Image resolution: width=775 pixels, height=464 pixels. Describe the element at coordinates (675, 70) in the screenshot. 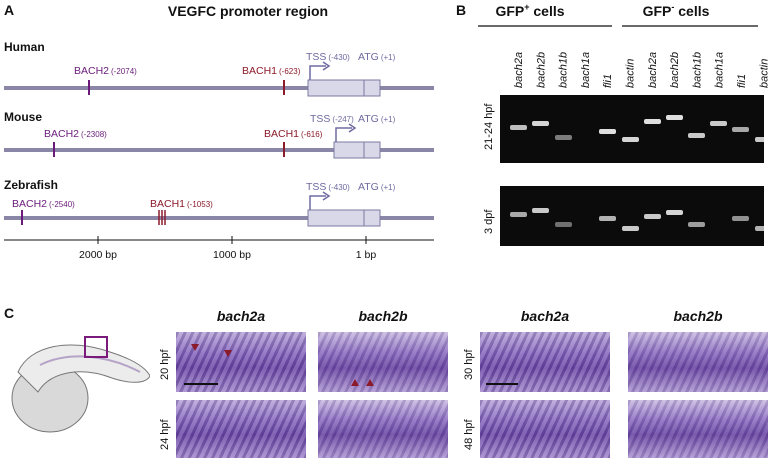

I see `lane-label-7: bach2b` at that location.